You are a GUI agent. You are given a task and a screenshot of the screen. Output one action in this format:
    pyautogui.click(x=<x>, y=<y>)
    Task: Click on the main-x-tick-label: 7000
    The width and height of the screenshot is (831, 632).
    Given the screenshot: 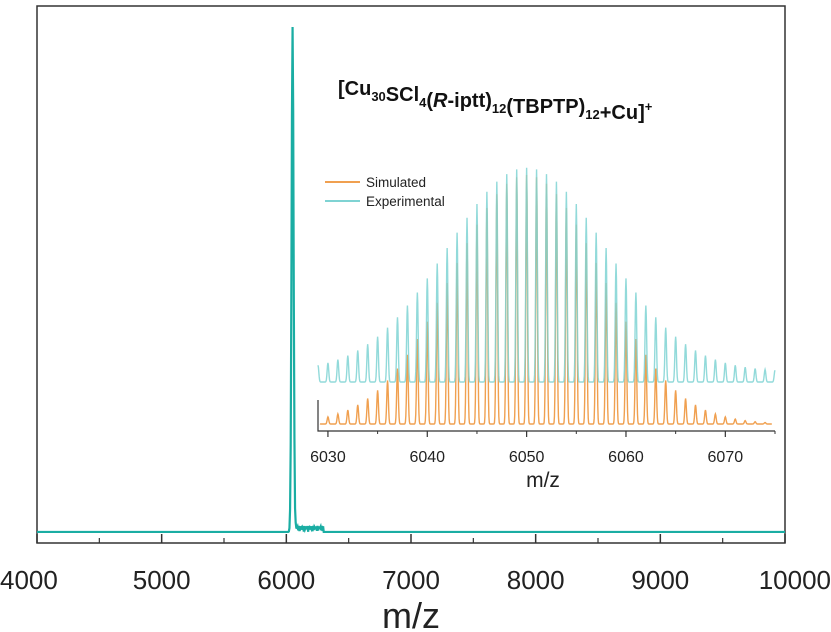 What is the action you would take?
    pyautogui.click(x=411, y=580)
    